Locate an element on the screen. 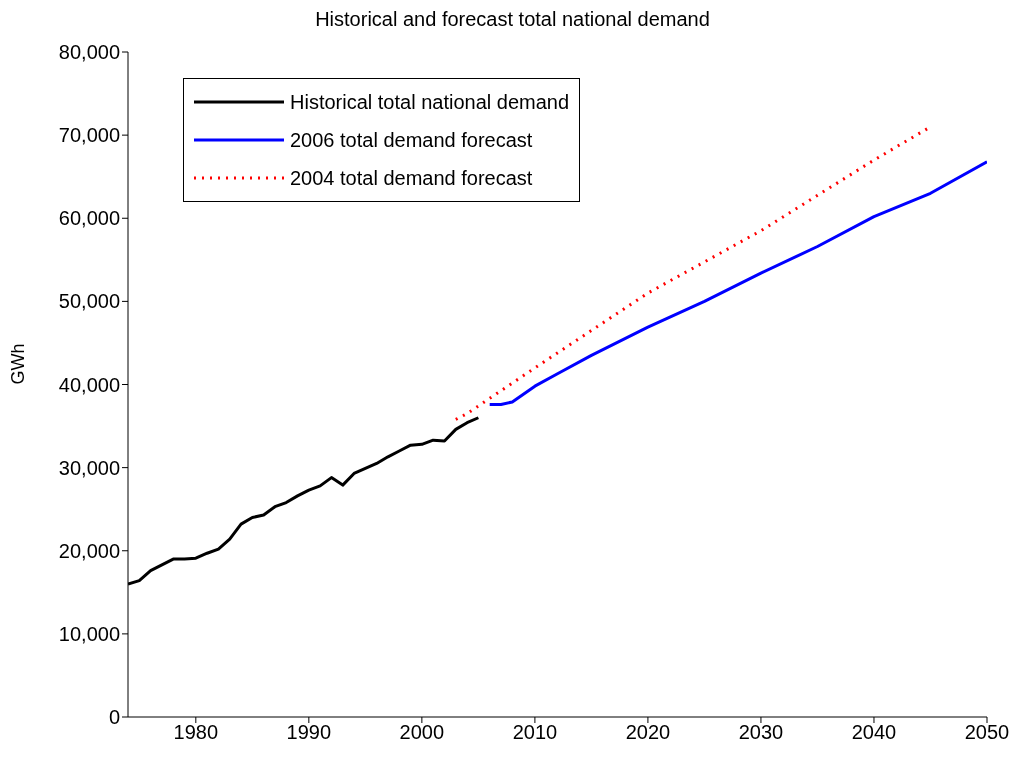  x-tick-label: 2050 is located at coordinates (987, 732).